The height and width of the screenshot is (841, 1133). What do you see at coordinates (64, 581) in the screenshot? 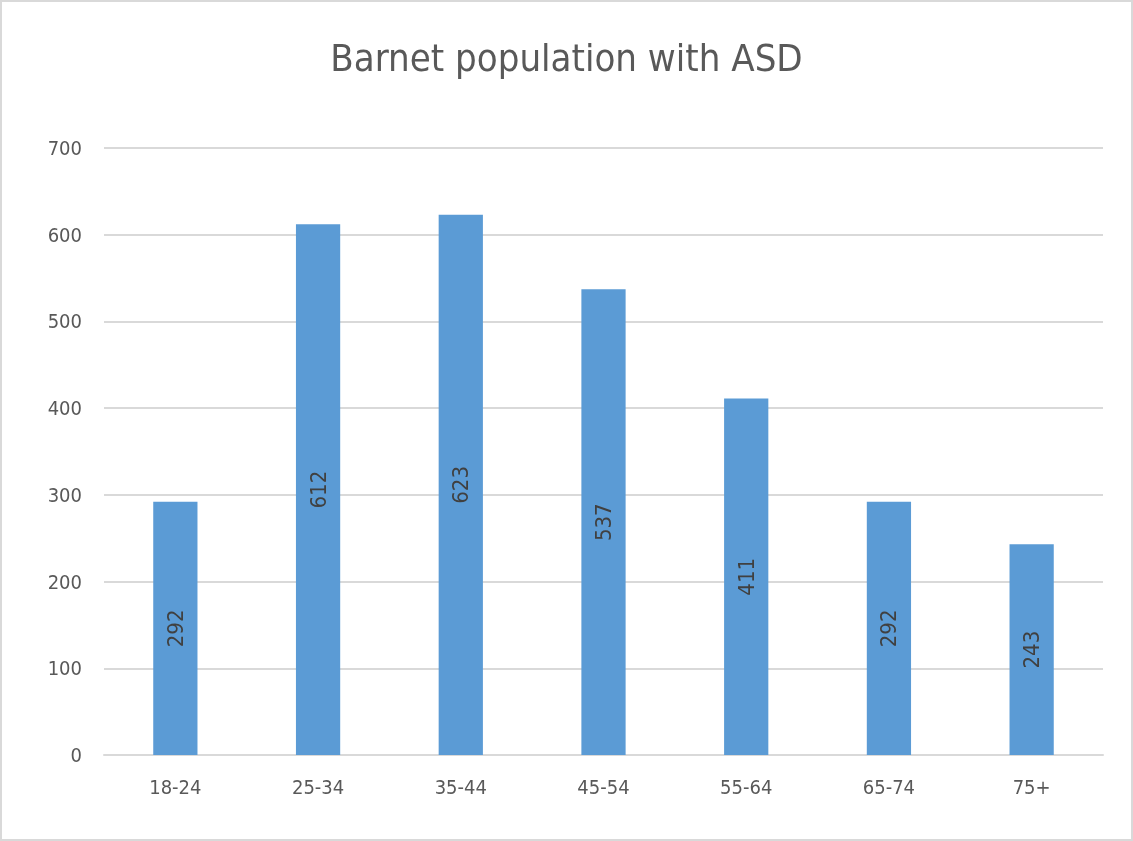
I see `y-tick-label: 200` at bounding box center [64, 581].